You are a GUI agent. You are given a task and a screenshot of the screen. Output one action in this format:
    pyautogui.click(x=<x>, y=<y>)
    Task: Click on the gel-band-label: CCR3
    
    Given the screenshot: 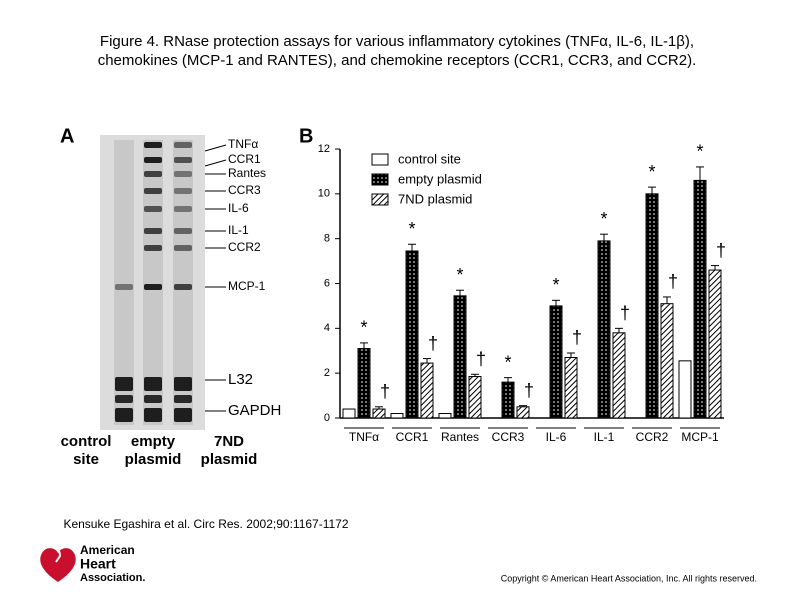 What is the action you would take?
    pyautogui.click(x=244, y=190)
    